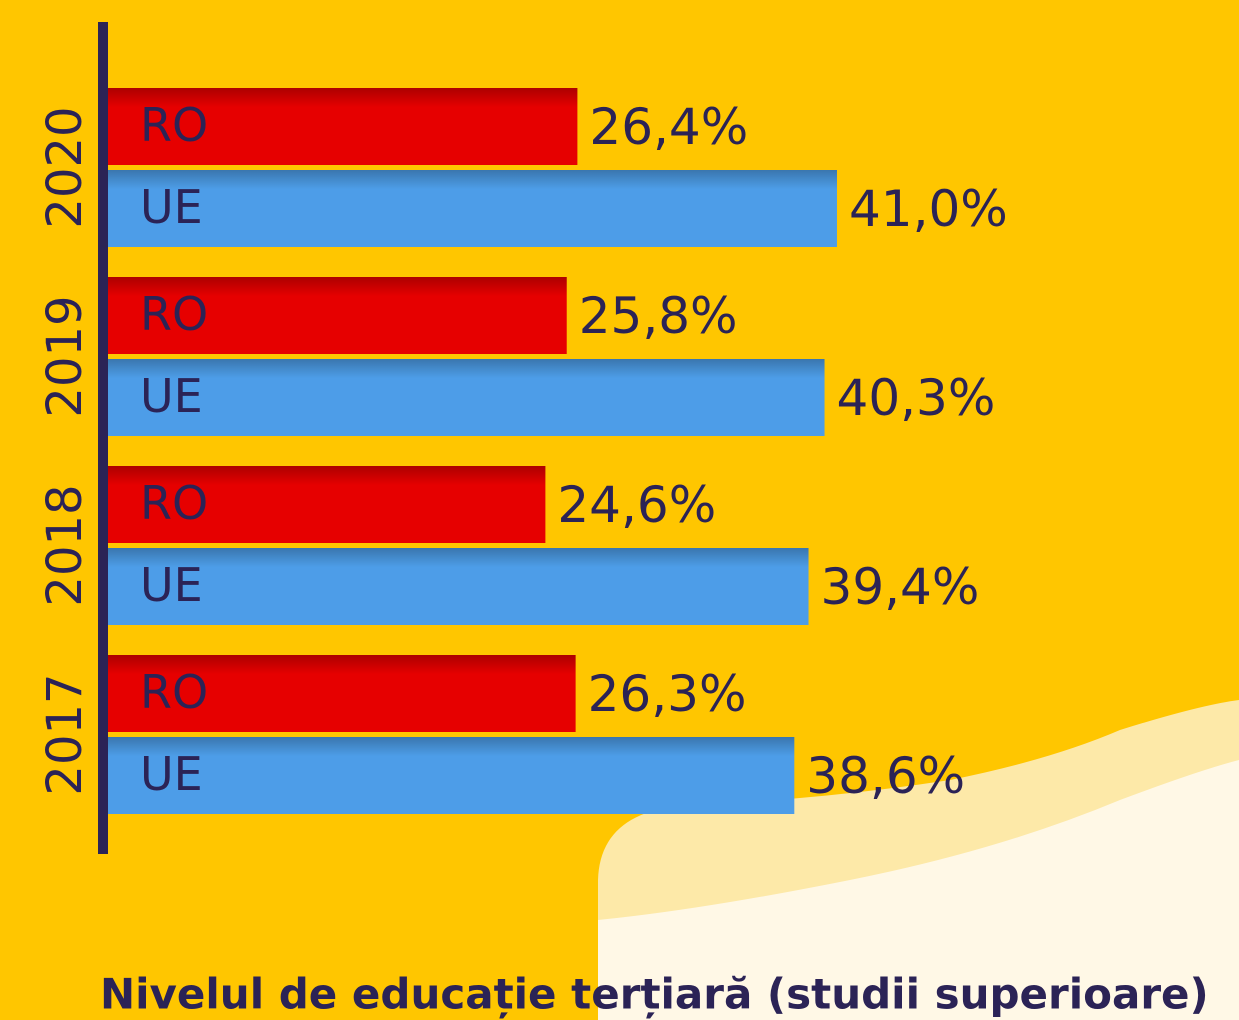 The height and width of the screenshot is (1020, 1239). Describe the element at coordinates (668, 127) in the screenshot. I see `value-label: 26,4%` at that location.